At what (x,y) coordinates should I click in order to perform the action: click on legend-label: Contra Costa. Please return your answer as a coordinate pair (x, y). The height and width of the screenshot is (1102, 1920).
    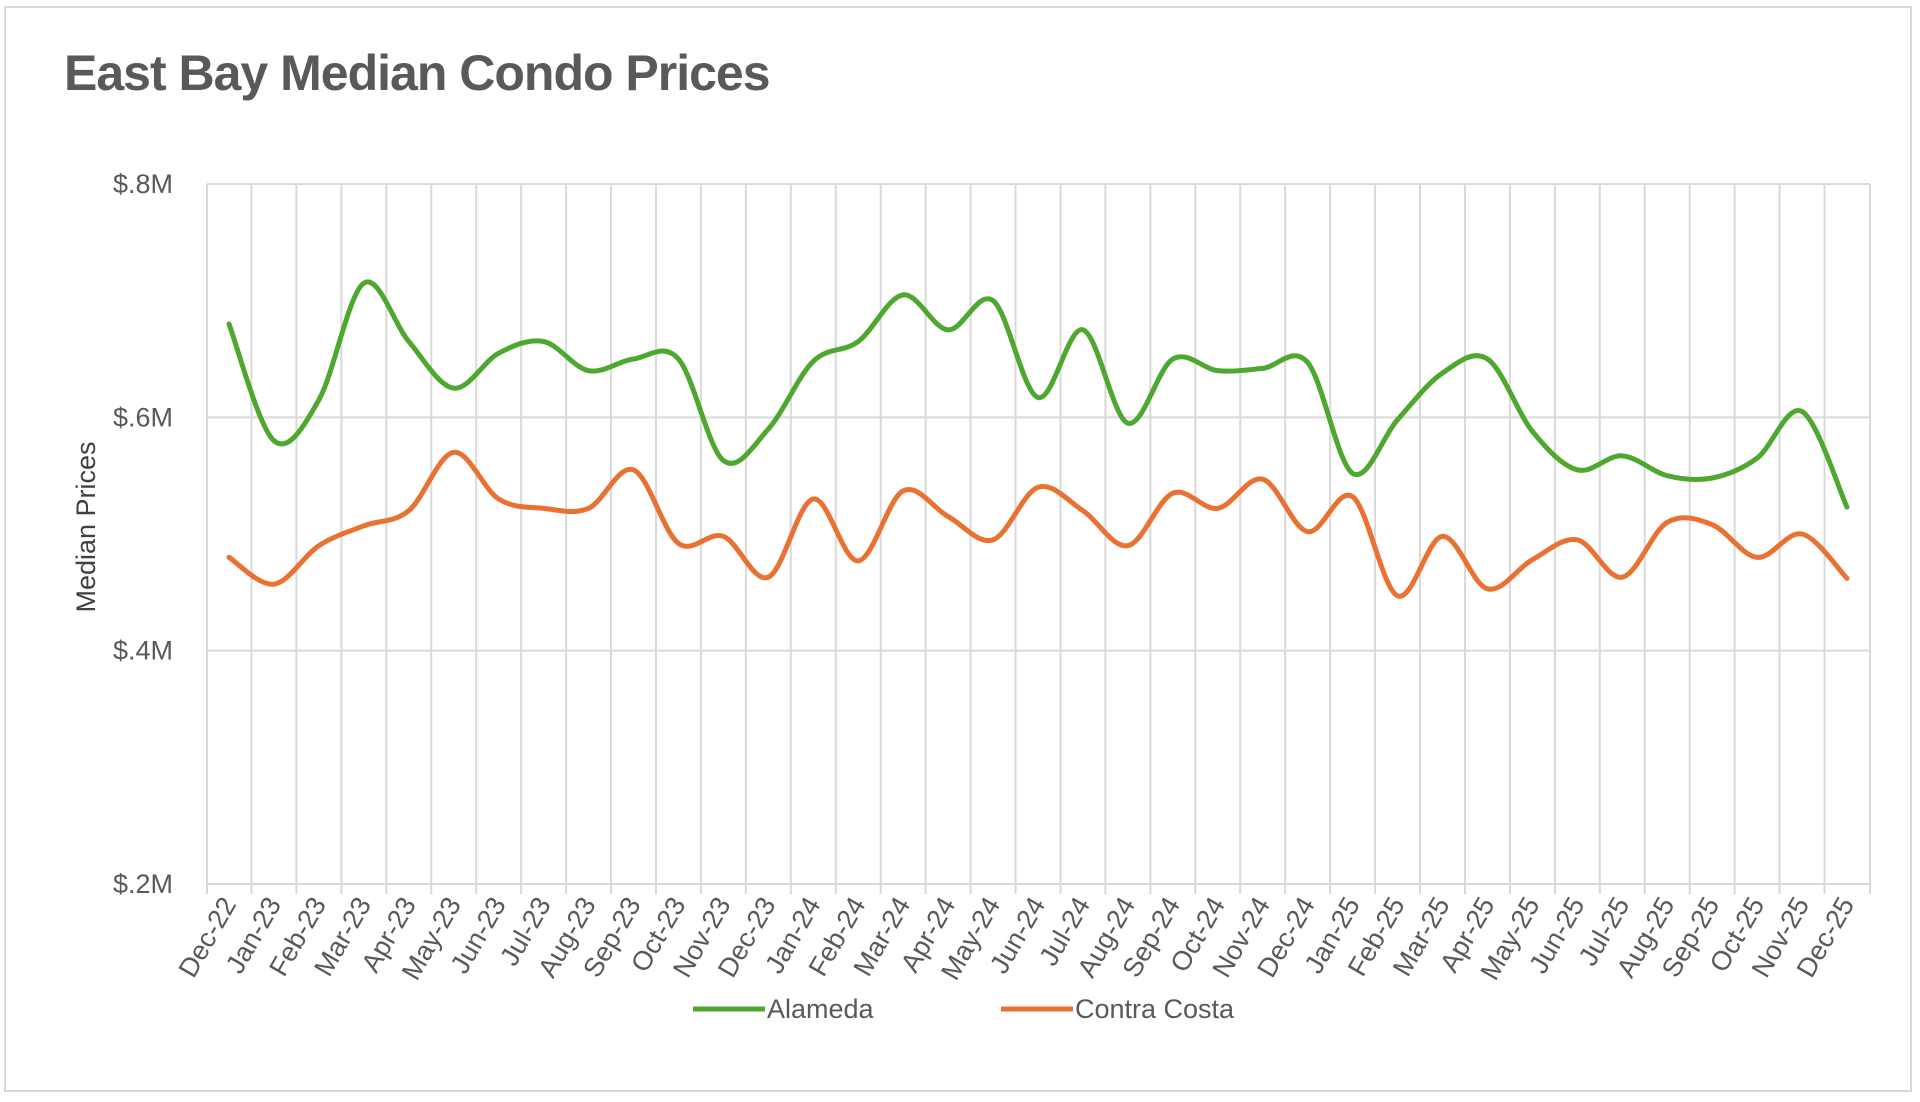
    Looking at the image, I should click on (1155, 1009).